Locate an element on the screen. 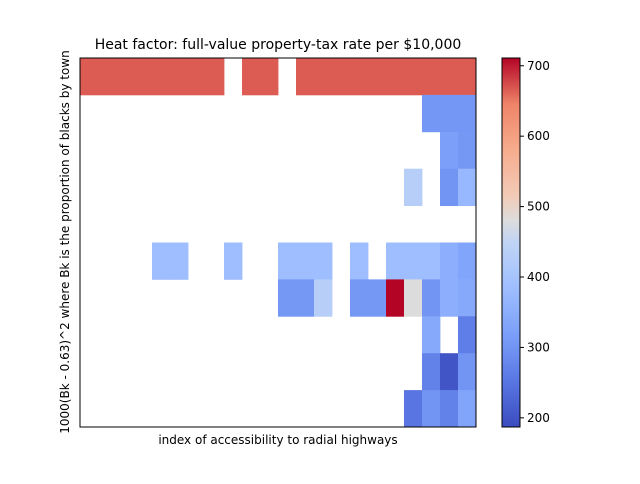  colorbar-tick-label: 200 is located at coordinates (538, 418).